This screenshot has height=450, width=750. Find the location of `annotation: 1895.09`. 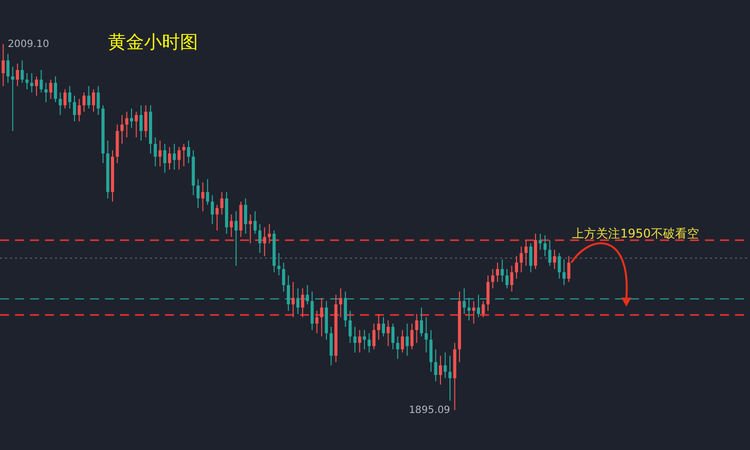

annotation: 1895.09 is located at coordinates (429, 410).